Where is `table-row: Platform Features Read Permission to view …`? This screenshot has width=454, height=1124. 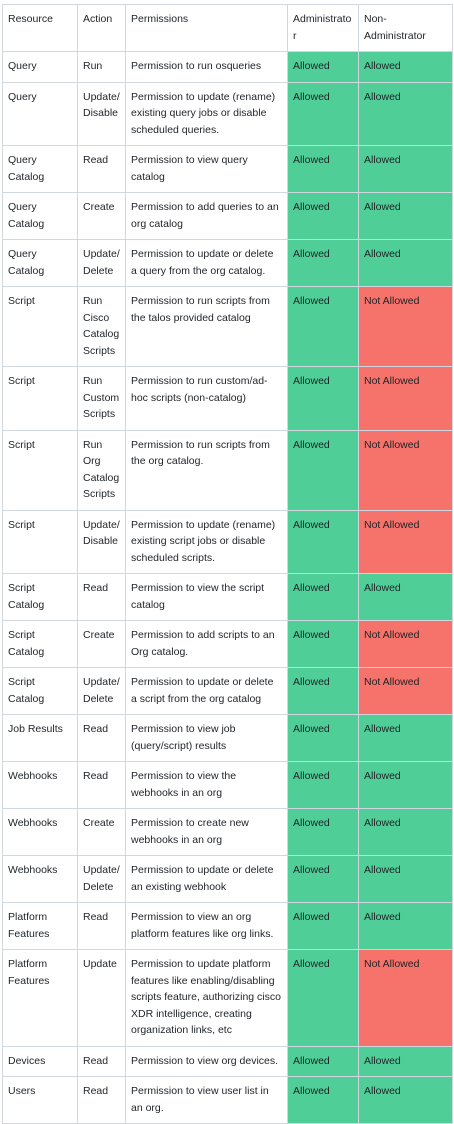 table-row: Platform Features Read Permission to view … is located at coordinates (227, 926).